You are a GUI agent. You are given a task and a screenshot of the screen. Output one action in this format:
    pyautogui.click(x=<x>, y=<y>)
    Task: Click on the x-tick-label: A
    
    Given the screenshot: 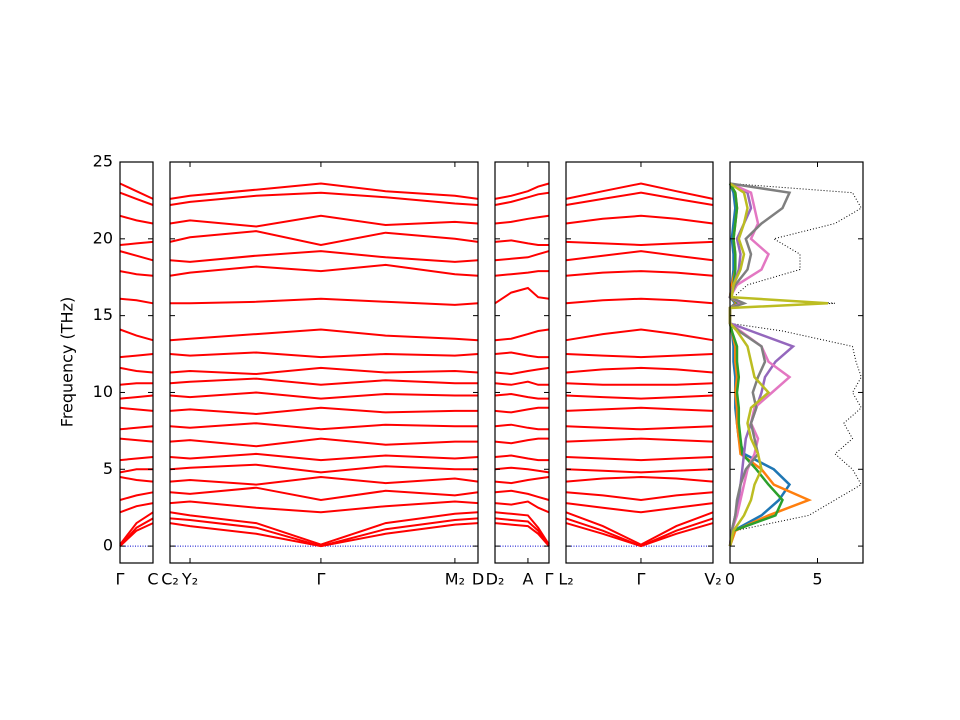 What is the action you would take?
    pyautogui.click(x=527, y=579)
    